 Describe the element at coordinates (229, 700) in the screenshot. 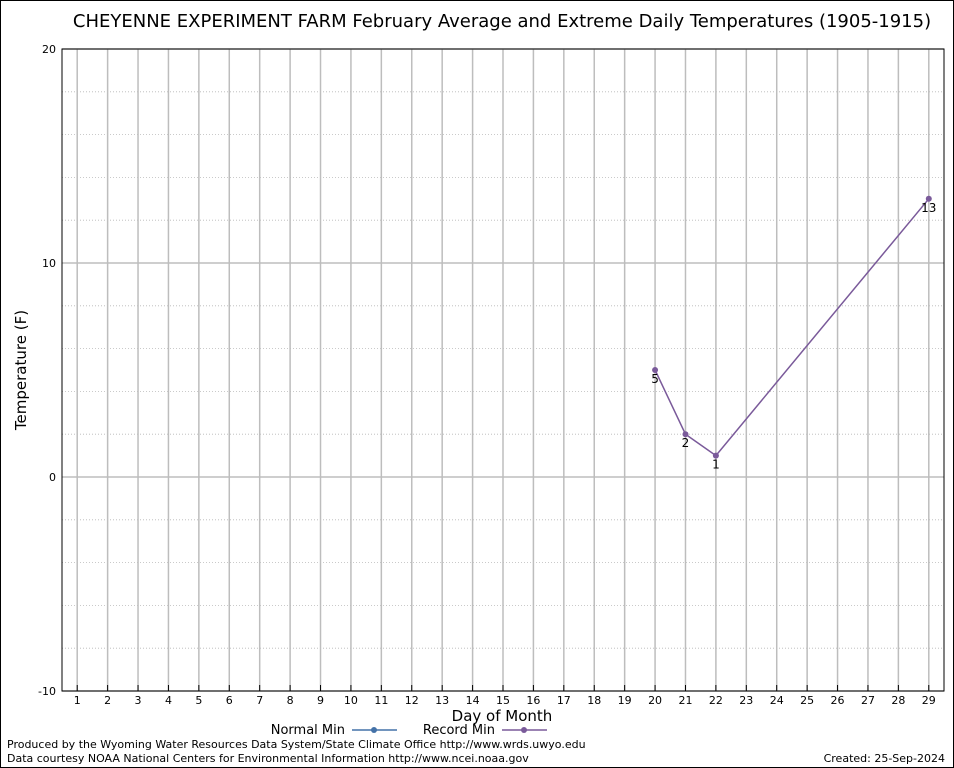

I see `x-tick-label: 6` at that location.